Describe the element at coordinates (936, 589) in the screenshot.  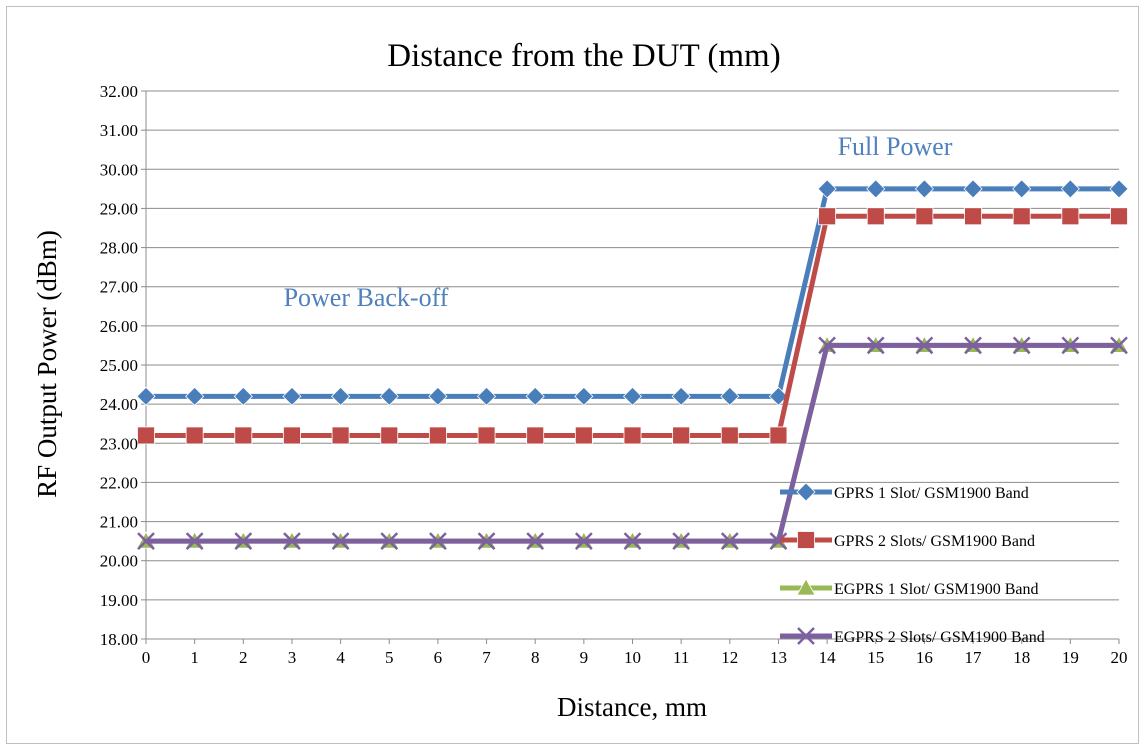
I see `legend-label: EGPRS 1 Slot/ GSM1900 Band` at that location.